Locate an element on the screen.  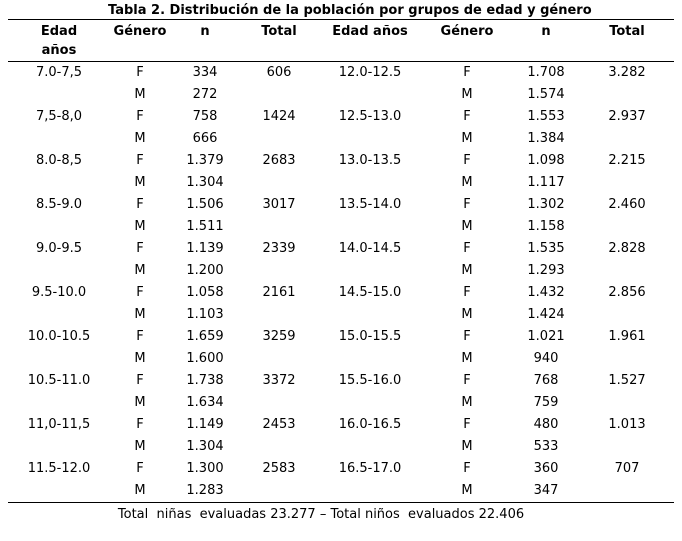
table-cell: 758 is located at coordinates (205, 116).